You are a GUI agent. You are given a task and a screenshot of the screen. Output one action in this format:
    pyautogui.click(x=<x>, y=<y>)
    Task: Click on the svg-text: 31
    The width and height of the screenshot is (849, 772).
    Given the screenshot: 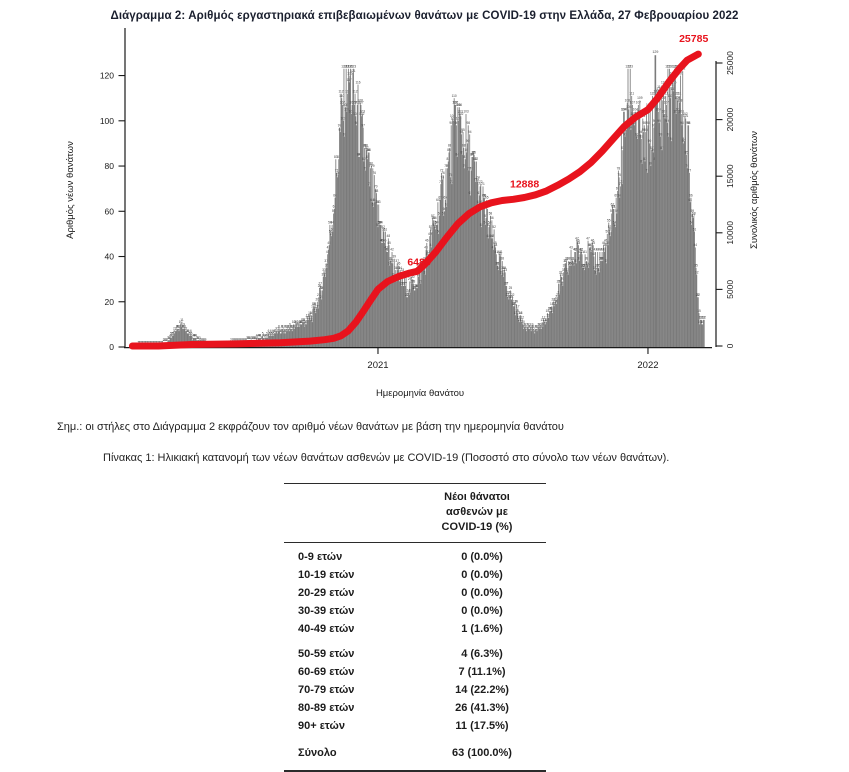 What is the action you would take?
    pyautogui.click(x=326, y=275)
    